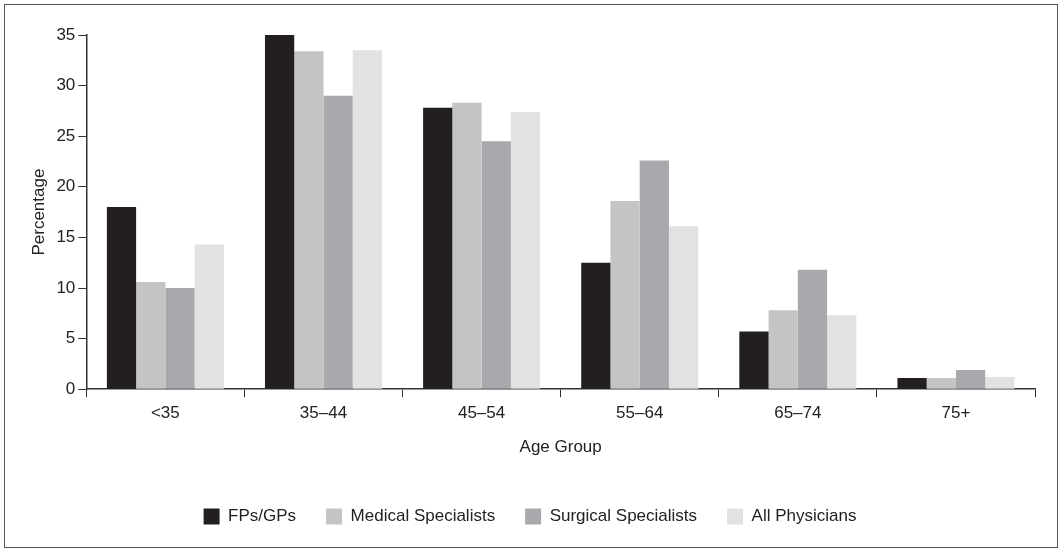 This screenshot has height=552, width=1064. Describe the element at coordinates (70, 388) in the screenshot. I see `y-tick-label: 0` at that location.